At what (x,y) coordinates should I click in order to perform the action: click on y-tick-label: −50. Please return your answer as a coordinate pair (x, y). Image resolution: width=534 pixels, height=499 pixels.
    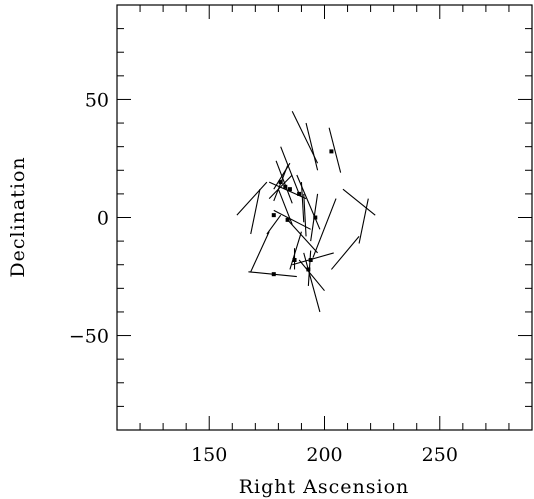
    Looking at the image, I should click on (89, 337).